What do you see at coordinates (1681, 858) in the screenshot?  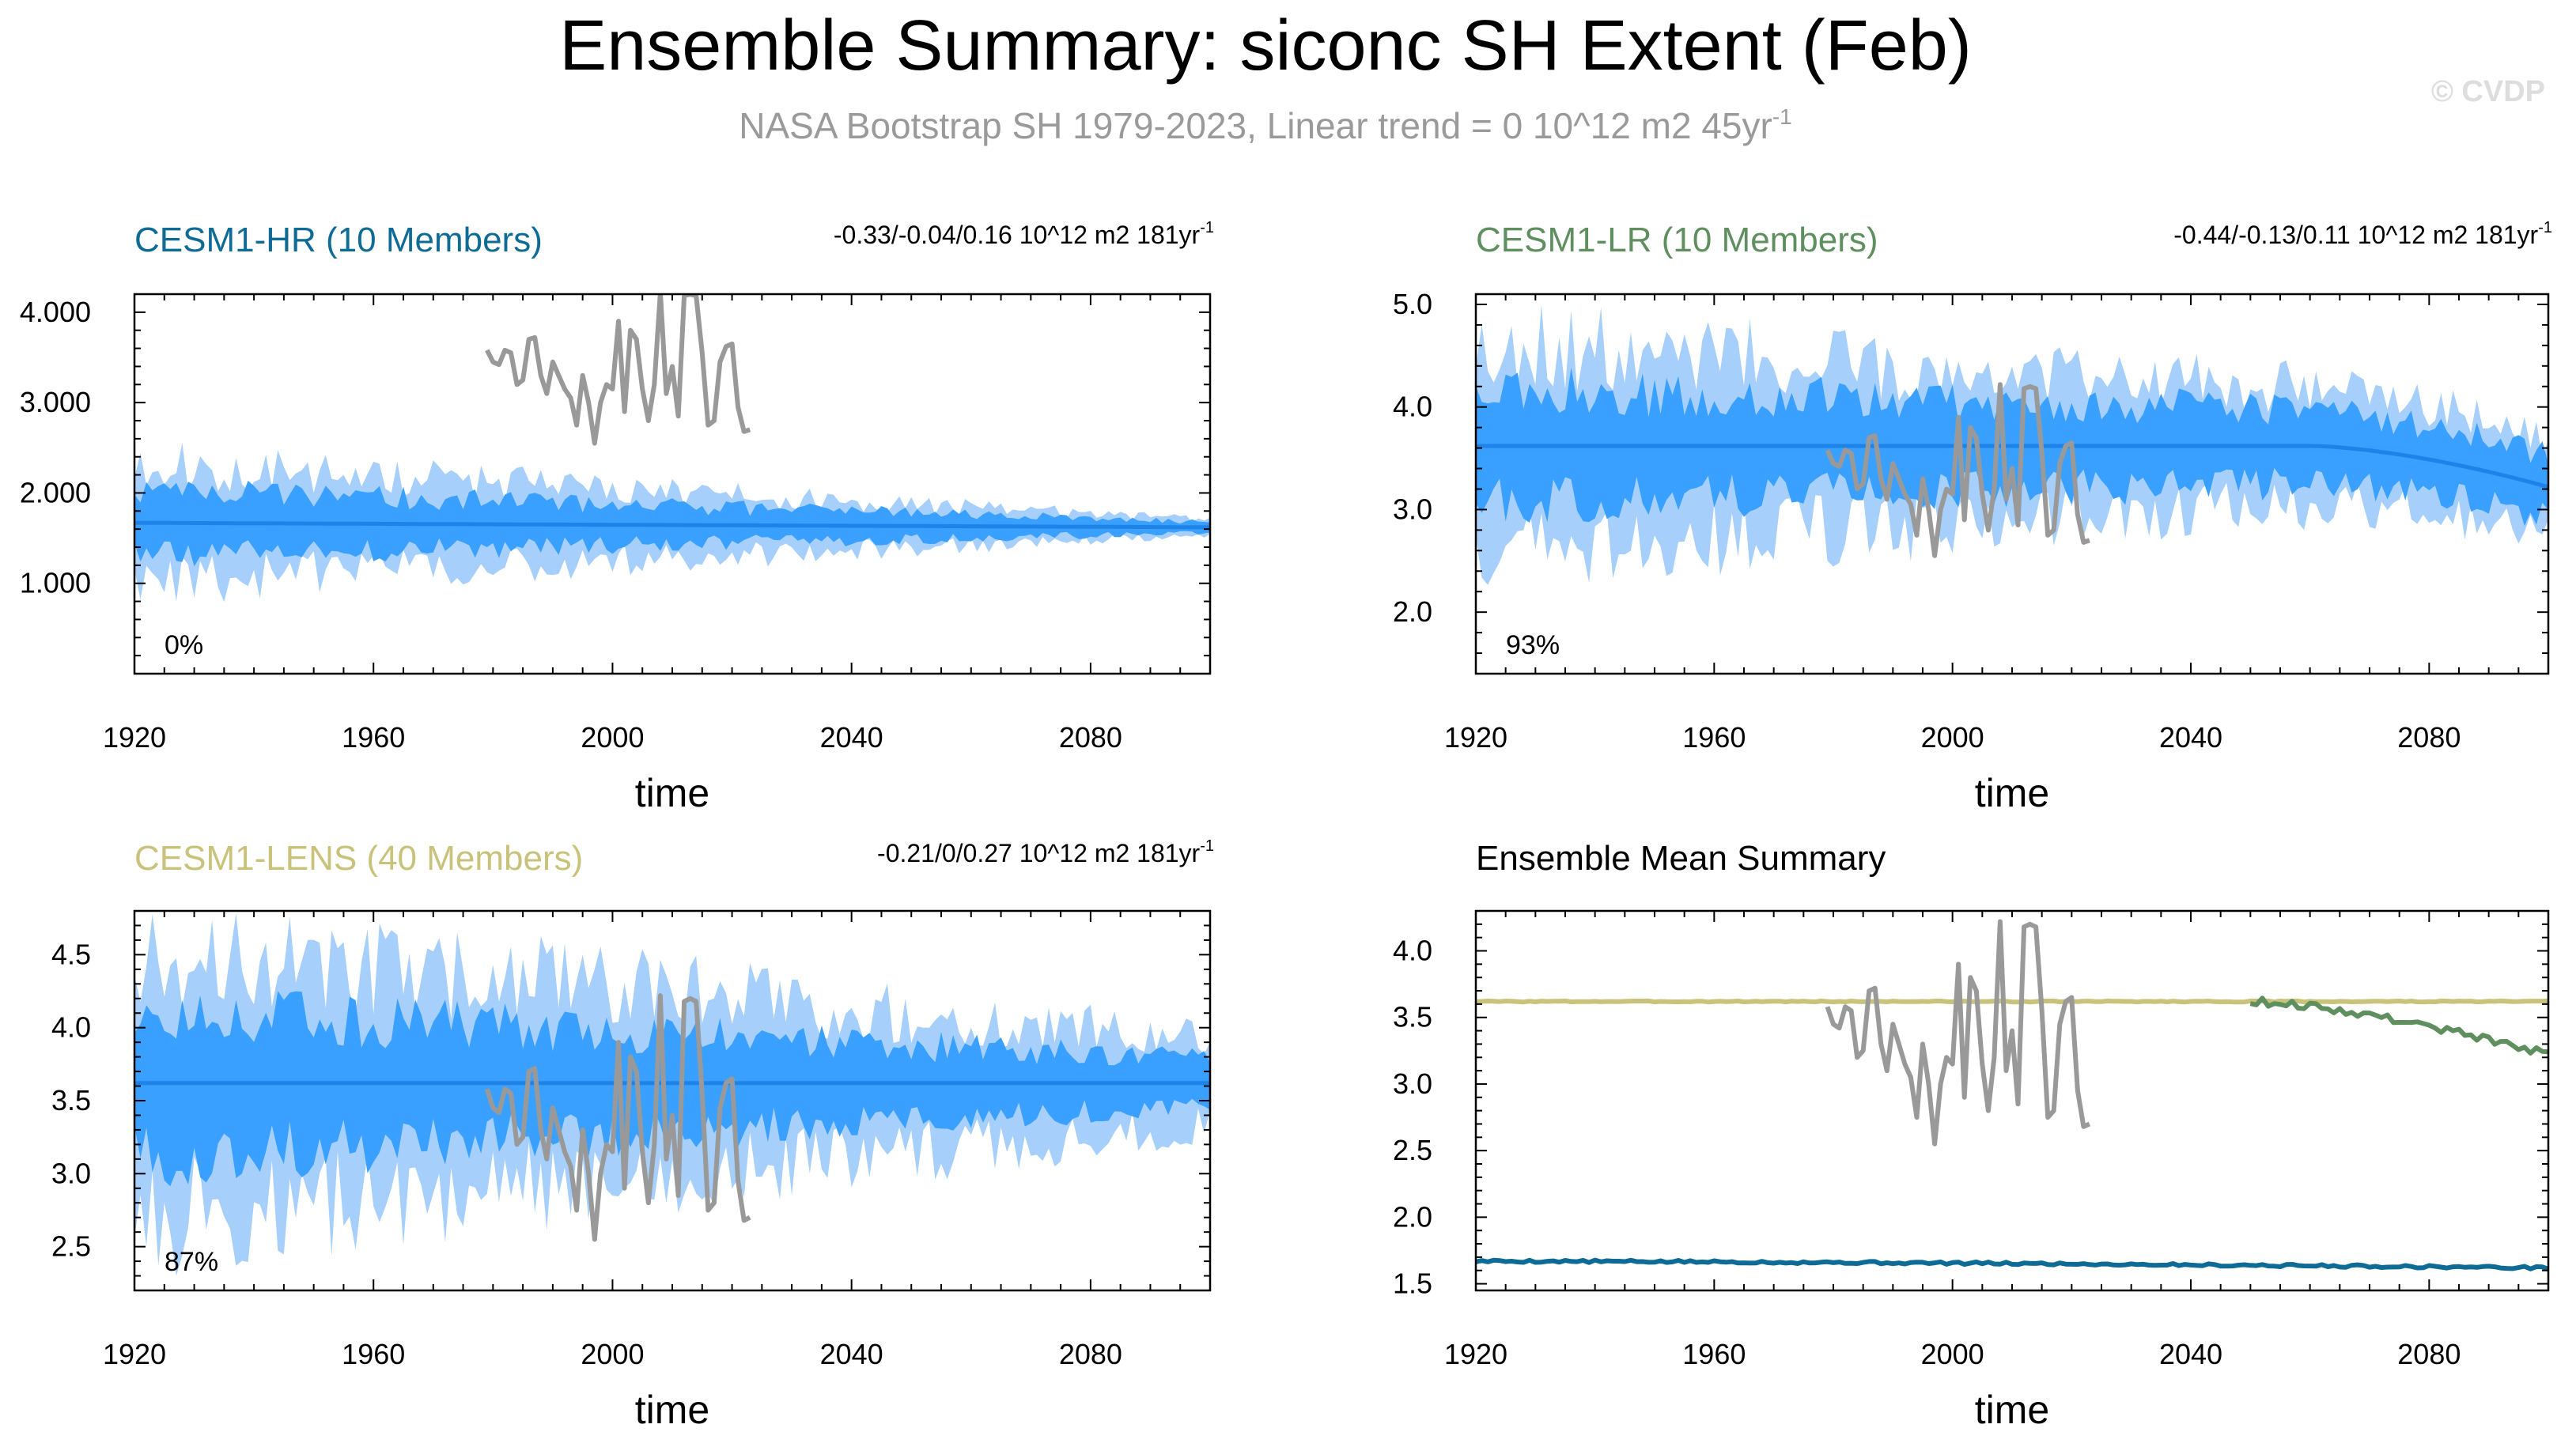 I see `panel-title: Ensemble Mean Summary` at bounding box center [1681, 858].